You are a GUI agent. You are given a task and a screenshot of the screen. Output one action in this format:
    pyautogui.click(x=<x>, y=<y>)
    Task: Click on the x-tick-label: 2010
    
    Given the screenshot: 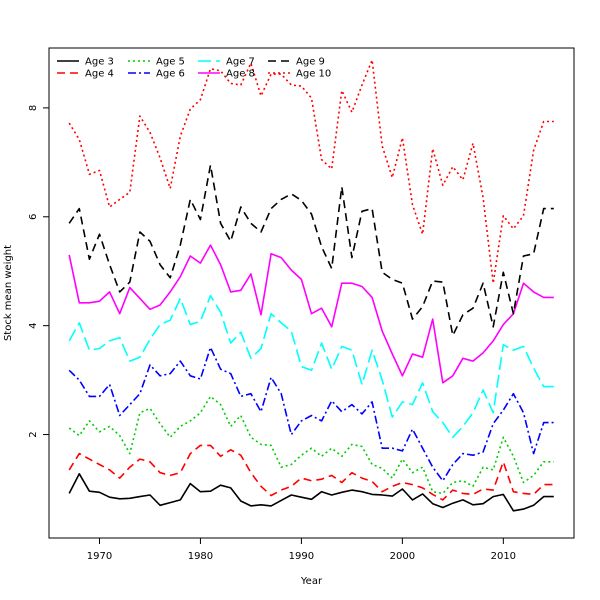 What is the action you would take?
    pyautogui.click(x=503, y=556)
    